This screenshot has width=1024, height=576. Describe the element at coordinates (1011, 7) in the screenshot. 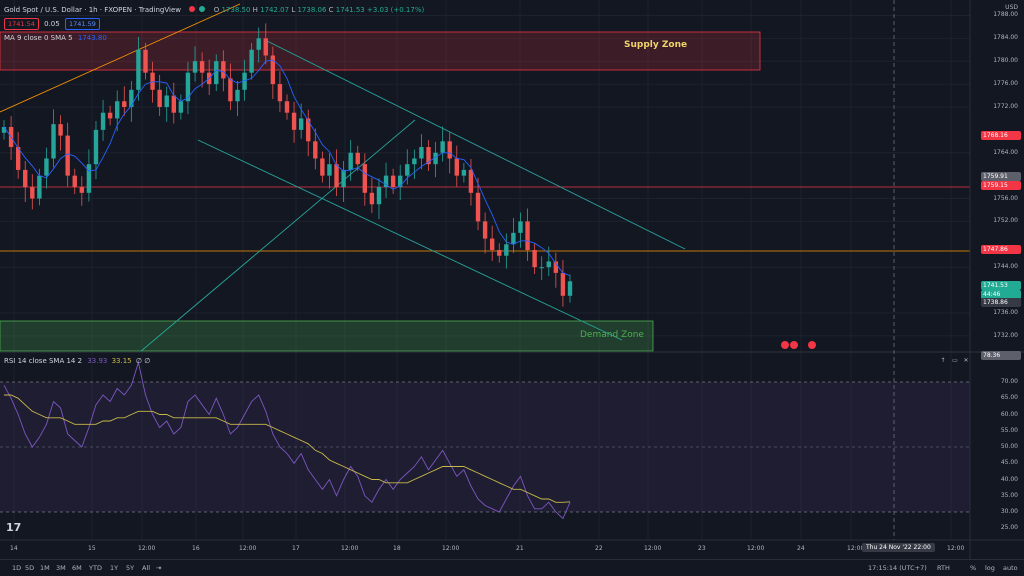

I see `currency-label: USD` at that location.